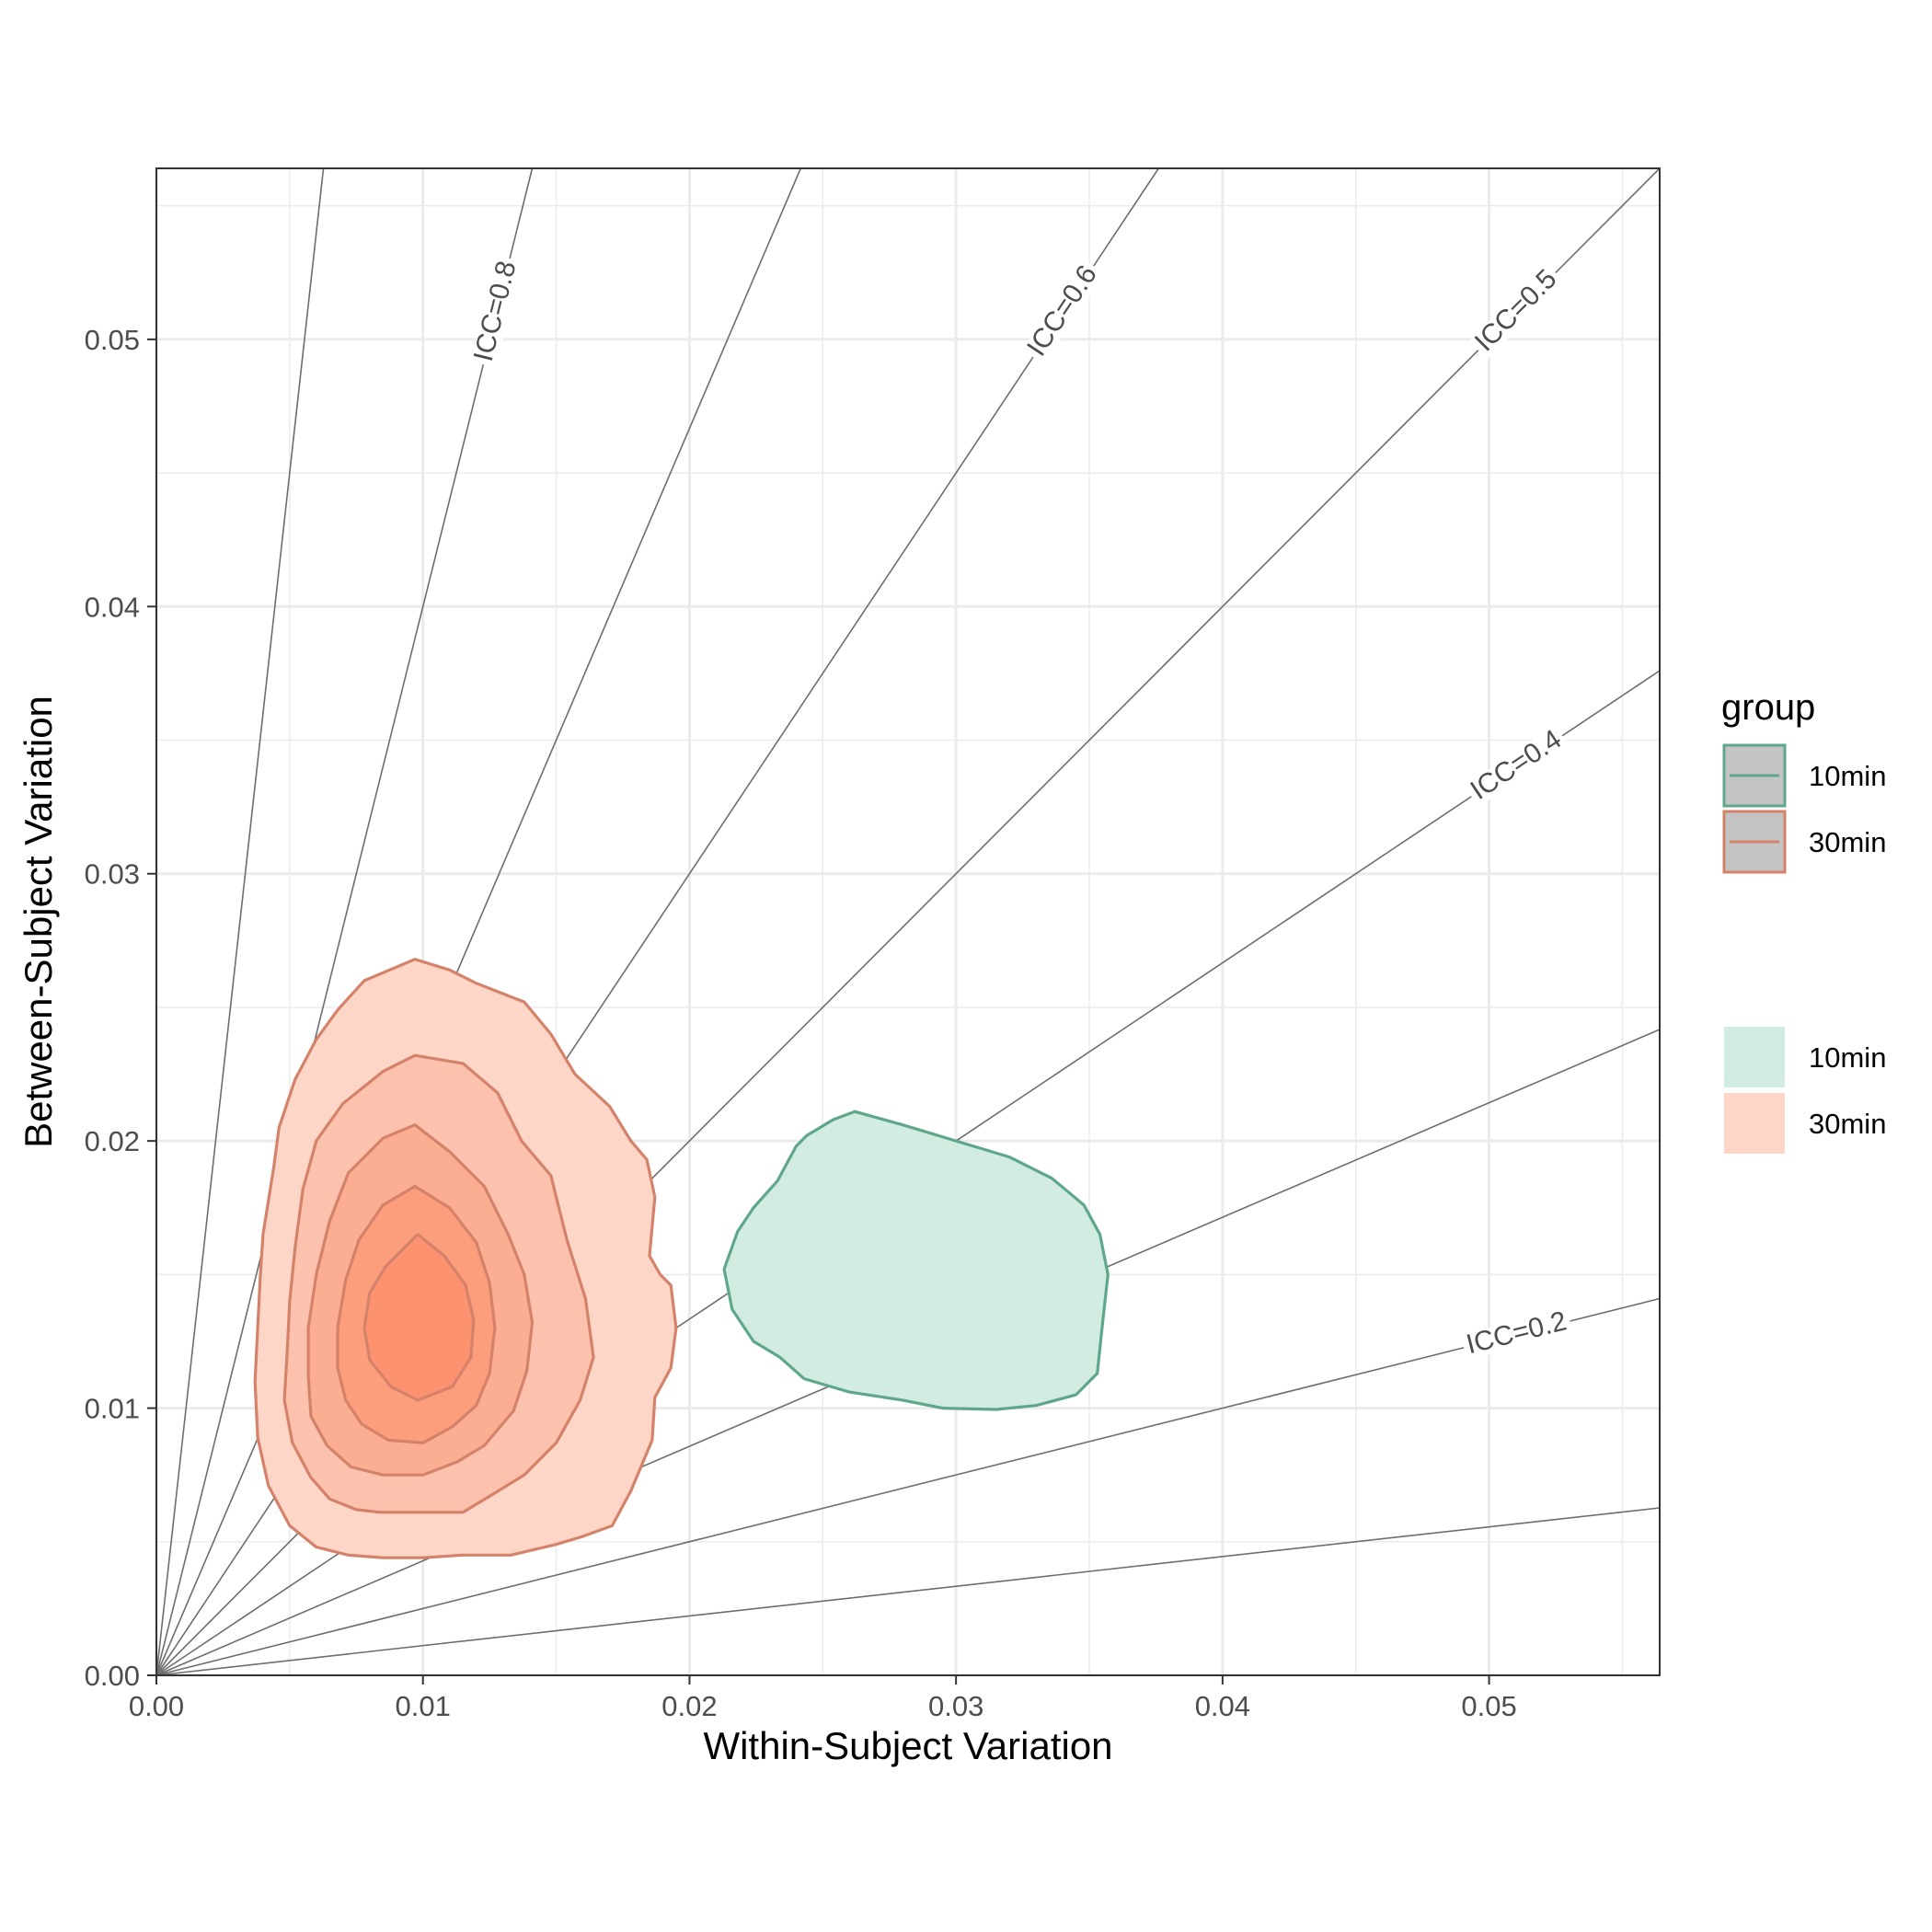  Describe the element at coordinates (112, 874) in the screenshot. I see `y-tick-label: 0.03` at that location.